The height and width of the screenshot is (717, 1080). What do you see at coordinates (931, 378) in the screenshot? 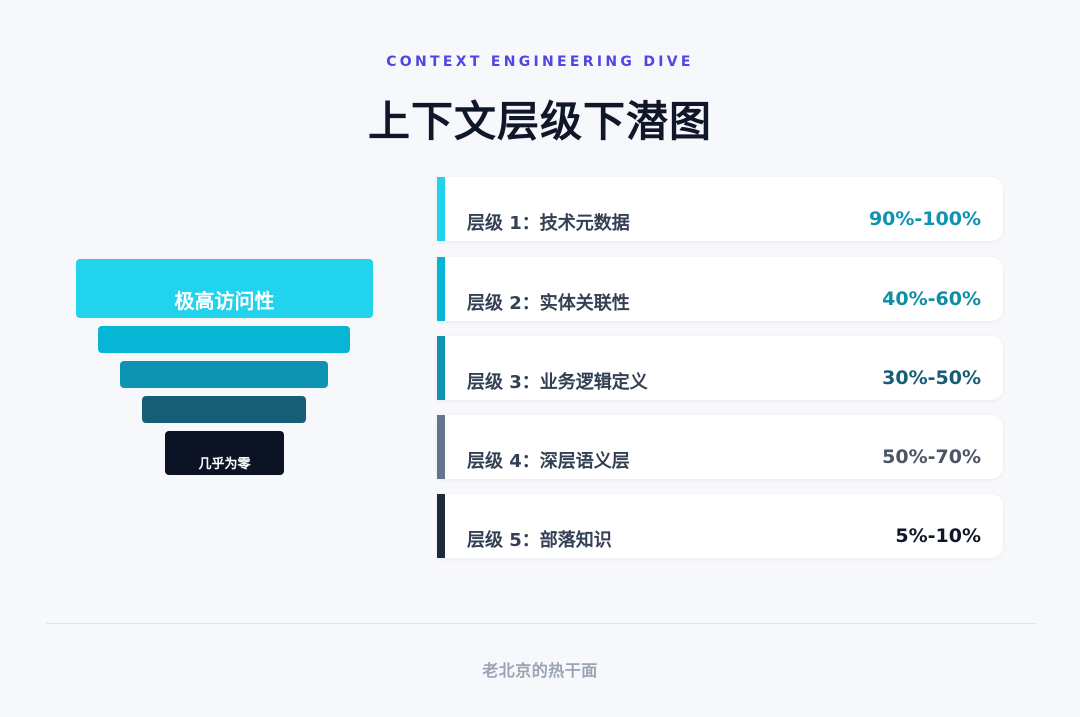
I see `level-value: 30%-50%` at bounding box center [931, 378].